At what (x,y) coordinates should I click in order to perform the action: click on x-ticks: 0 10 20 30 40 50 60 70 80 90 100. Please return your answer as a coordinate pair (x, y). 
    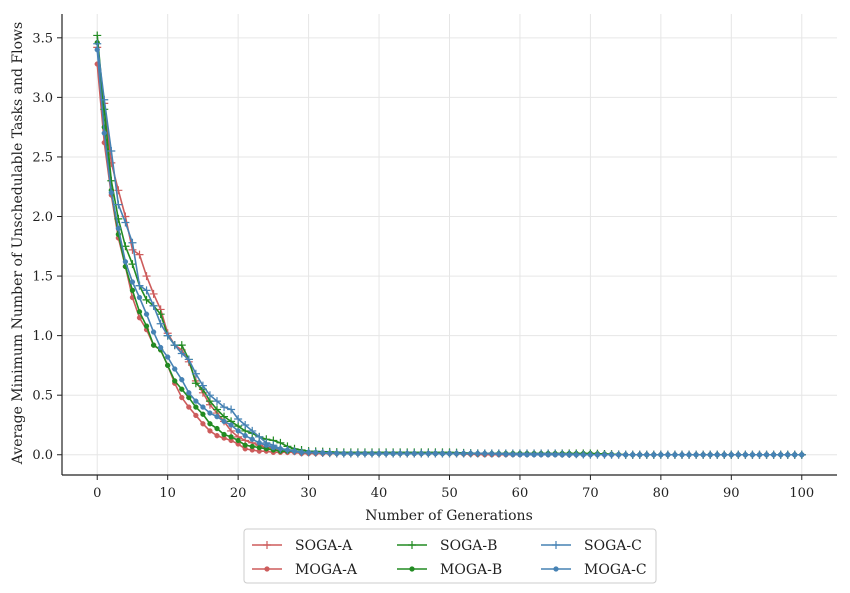
    Looking at the image, I should click on (453, 488).